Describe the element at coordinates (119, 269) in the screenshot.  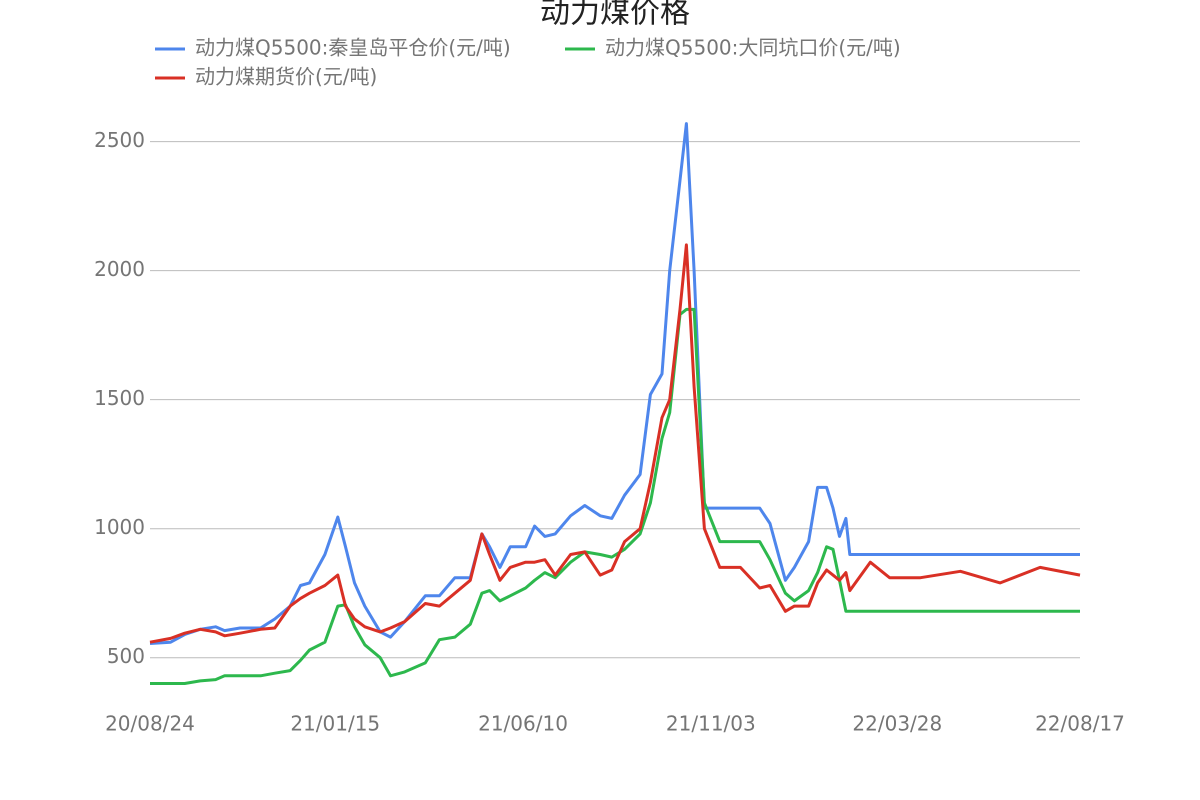
I see `y-tick-label: 2000` at that location.